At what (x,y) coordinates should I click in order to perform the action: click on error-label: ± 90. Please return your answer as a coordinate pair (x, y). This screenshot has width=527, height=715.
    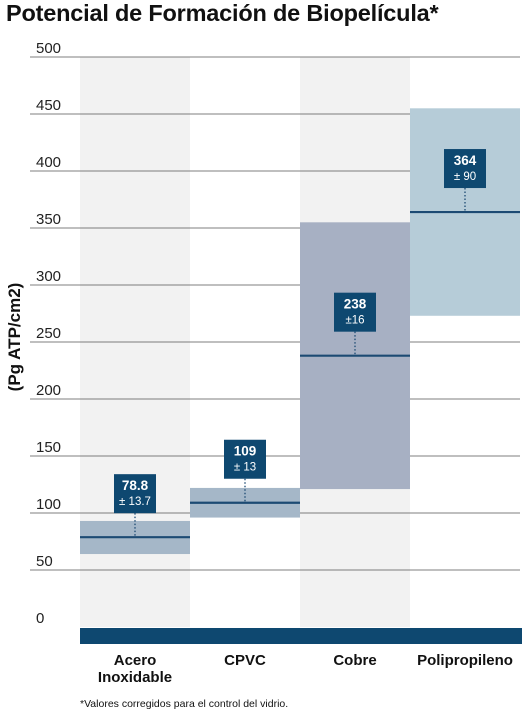
    Looking at the image, I should click on (465, 177).